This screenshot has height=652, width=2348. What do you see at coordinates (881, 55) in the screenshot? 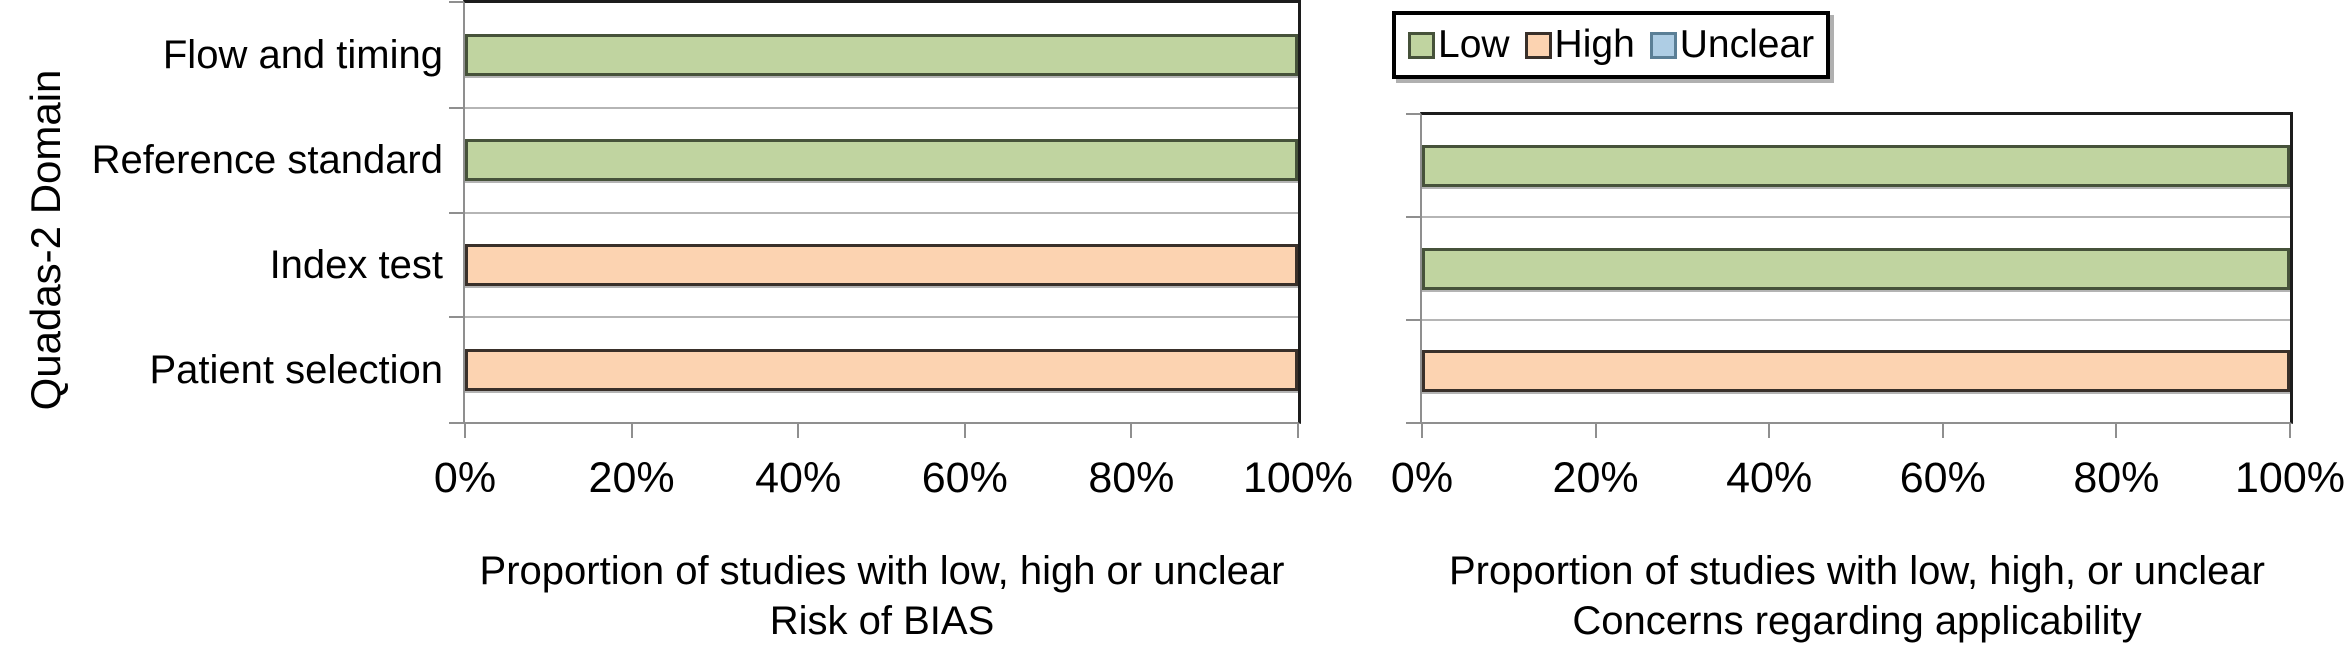
I see `bar-flow-and-timing-low` at bounding box center [881, 55].